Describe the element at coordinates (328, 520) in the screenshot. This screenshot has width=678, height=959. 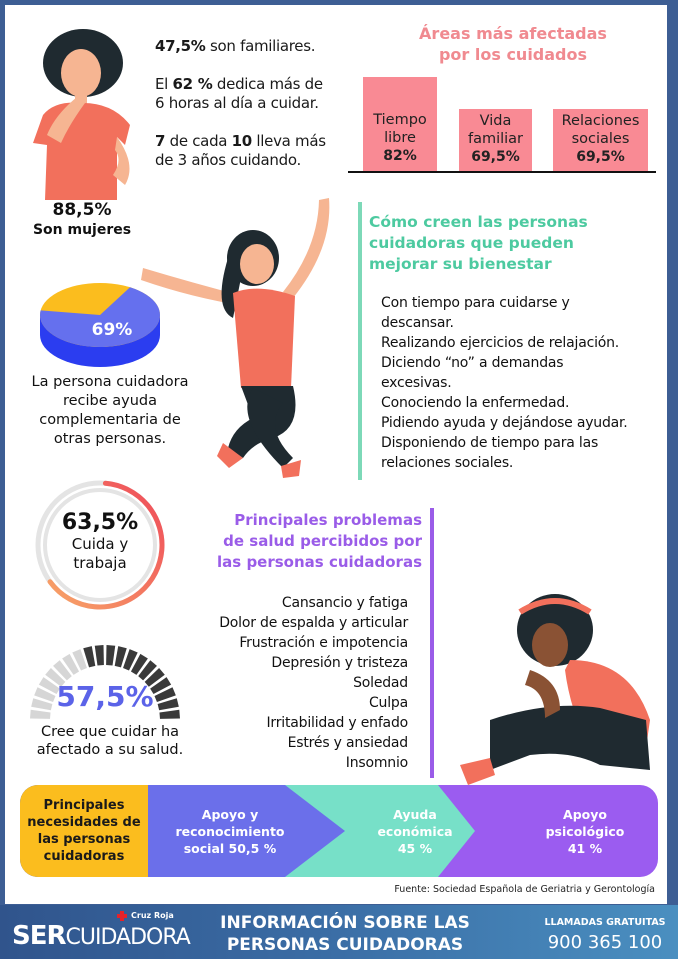
I see `problemas-title-line: Principales problemas` at that location.